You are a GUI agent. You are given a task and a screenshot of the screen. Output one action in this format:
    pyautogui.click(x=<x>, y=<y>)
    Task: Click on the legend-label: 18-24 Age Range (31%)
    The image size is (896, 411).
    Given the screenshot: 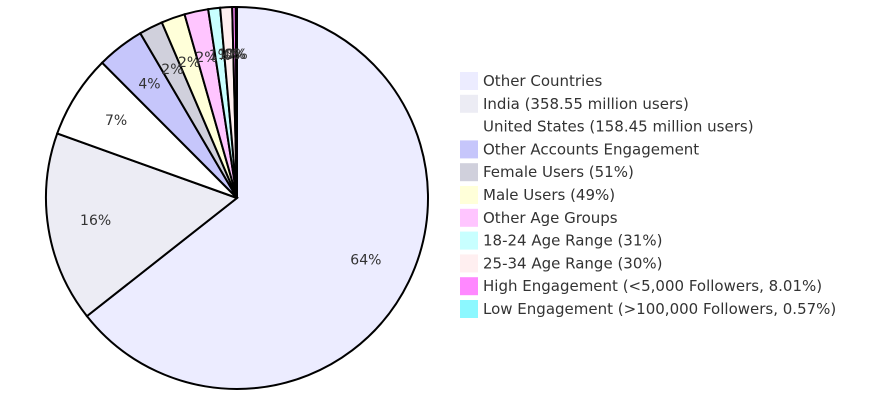 What is the action you would take?
    pyautogui.click(x=573, y=241)
    